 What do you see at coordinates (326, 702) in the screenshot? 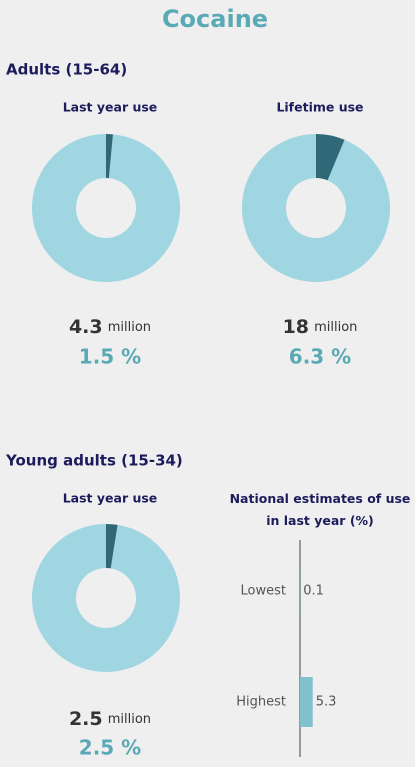
I see `value-label: 5.3` at bounding box center [326, 702].